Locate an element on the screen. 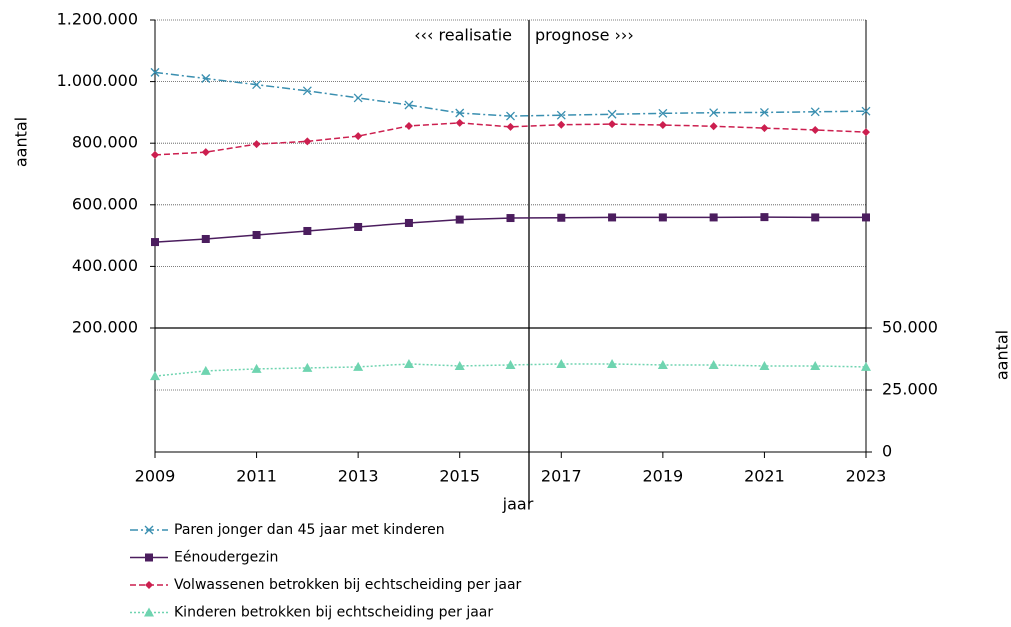 The width and height of the screenshot is (1011, 627). legend-label: Eénoudergezin is located at coordinates (226, 558).